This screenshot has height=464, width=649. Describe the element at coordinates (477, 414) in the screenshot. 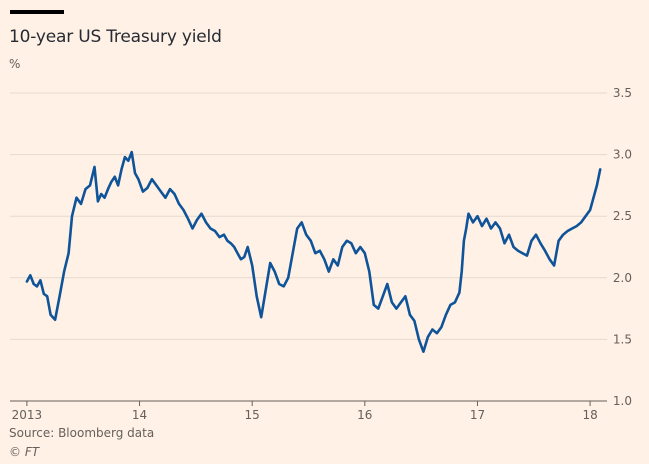

I see `x-tick-label: 17` at that location.